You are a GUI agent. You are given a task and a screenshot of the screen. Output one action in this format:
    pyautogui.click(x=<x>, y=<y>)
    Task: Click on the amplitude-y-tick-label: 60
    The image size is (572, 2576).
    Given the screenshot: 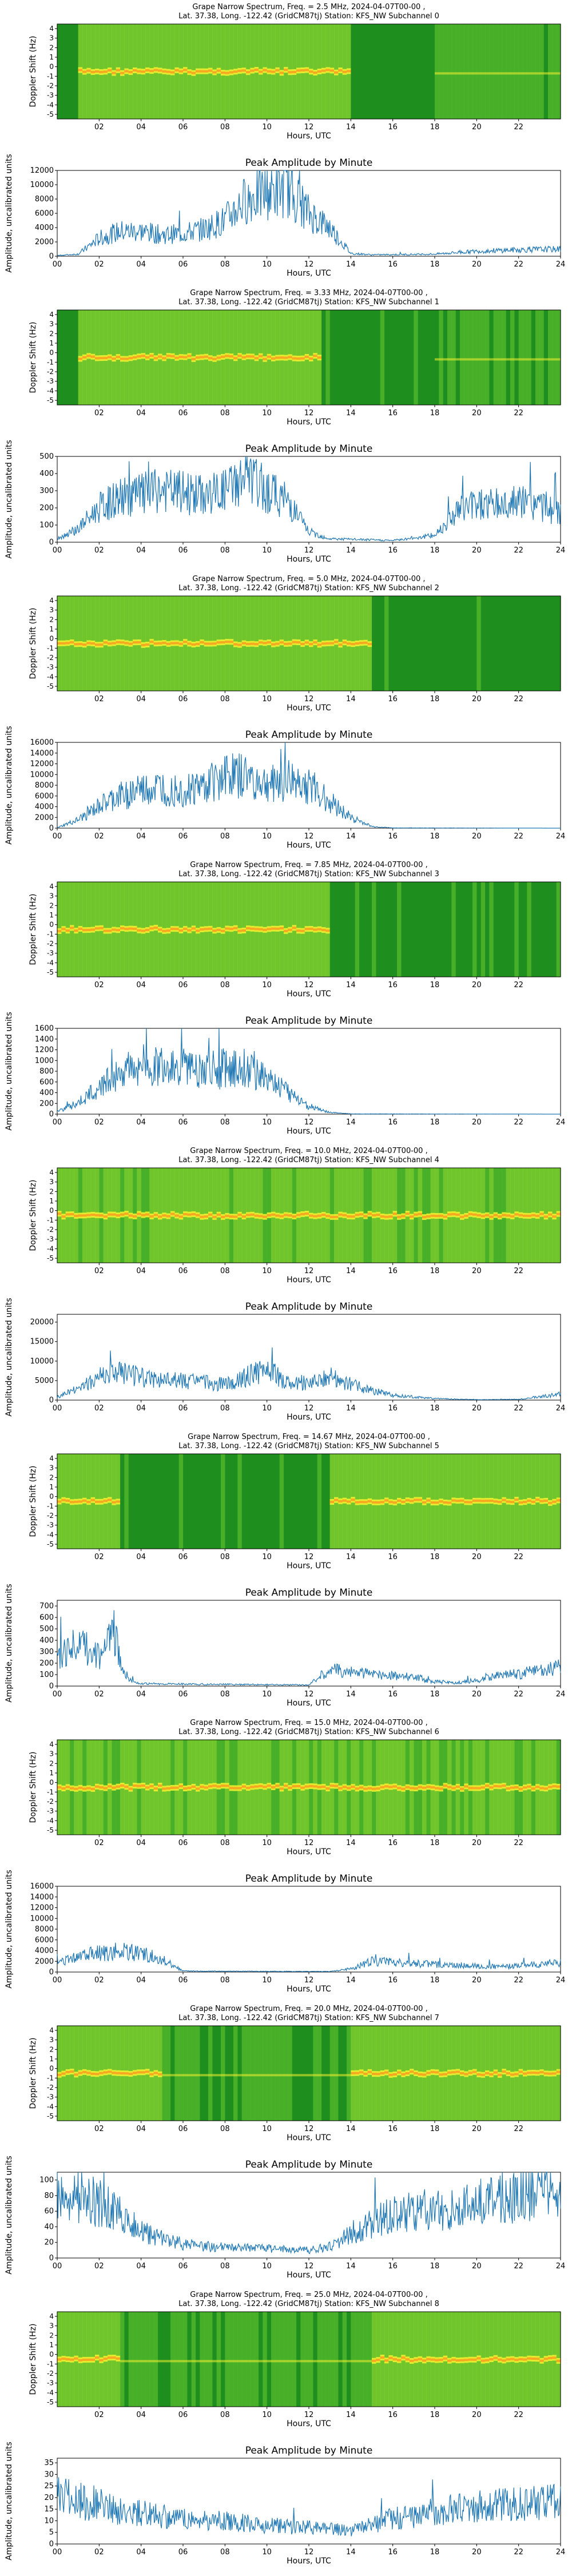 What is the action you would take?
    pyautogui.click(x=49, y=2211)
    